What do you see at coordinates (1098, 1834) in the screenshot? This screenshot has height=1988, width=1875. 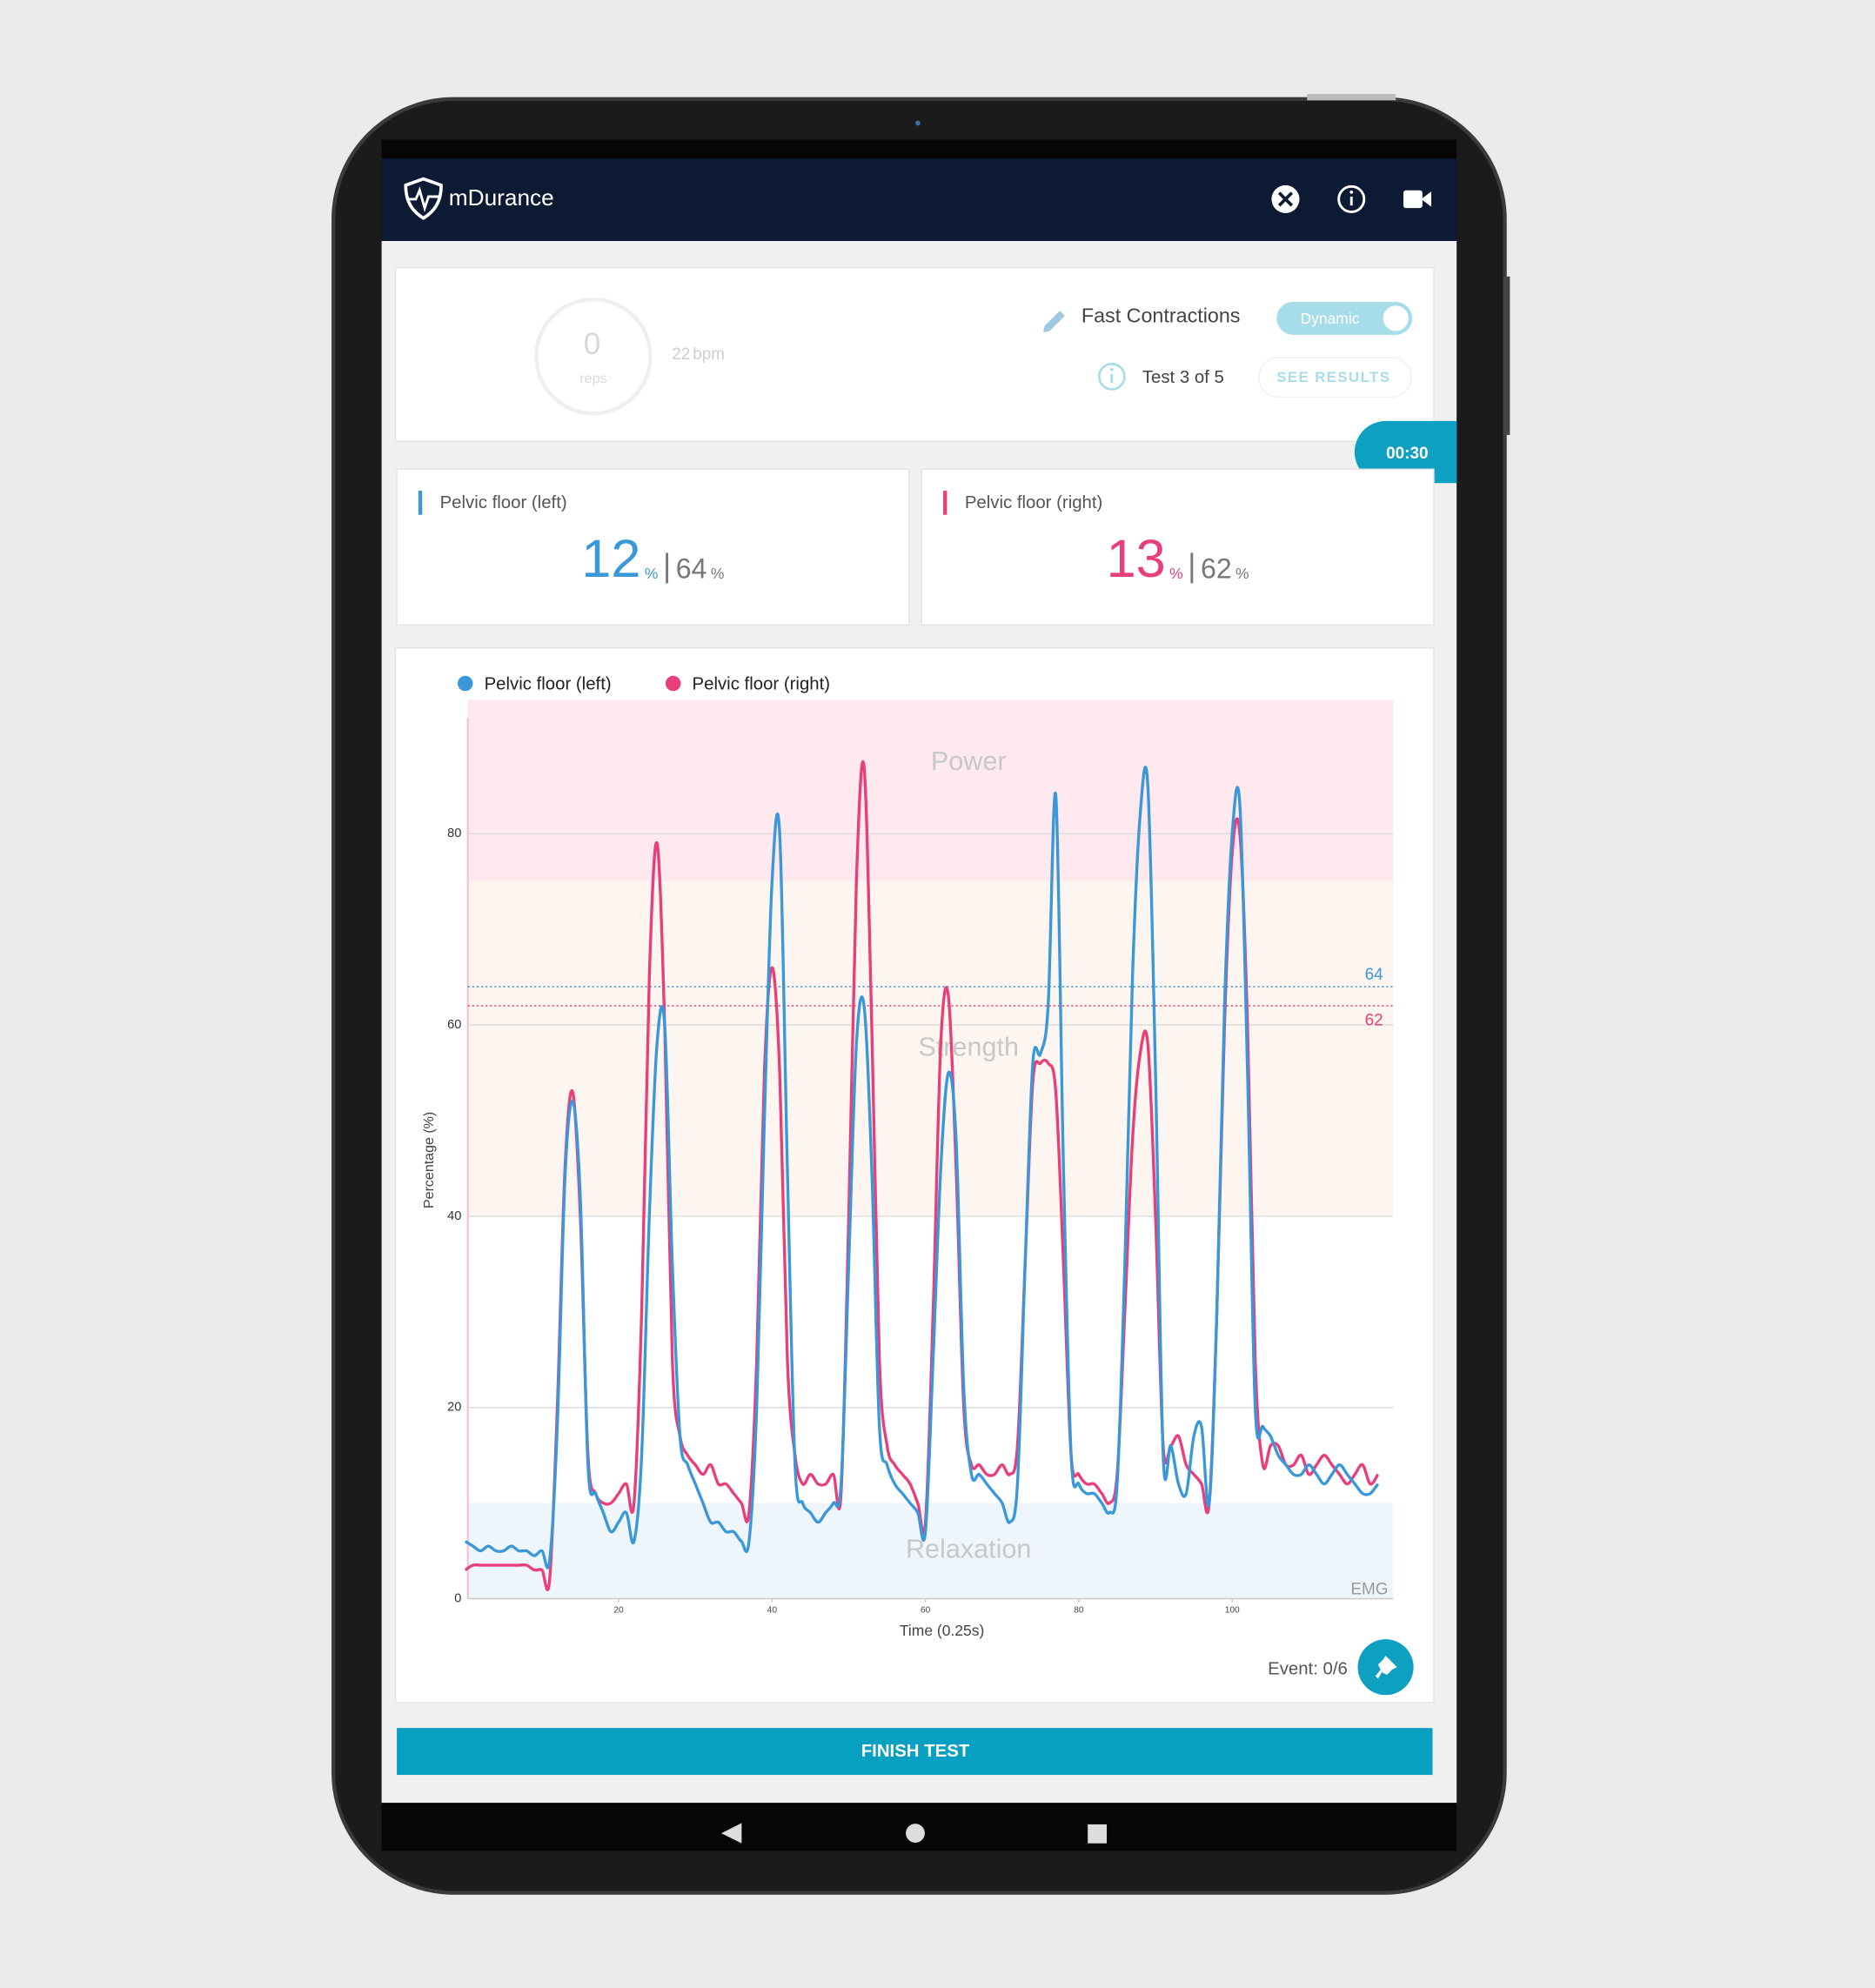 I see `nav-recent` at bounding box center [1098, 1834].